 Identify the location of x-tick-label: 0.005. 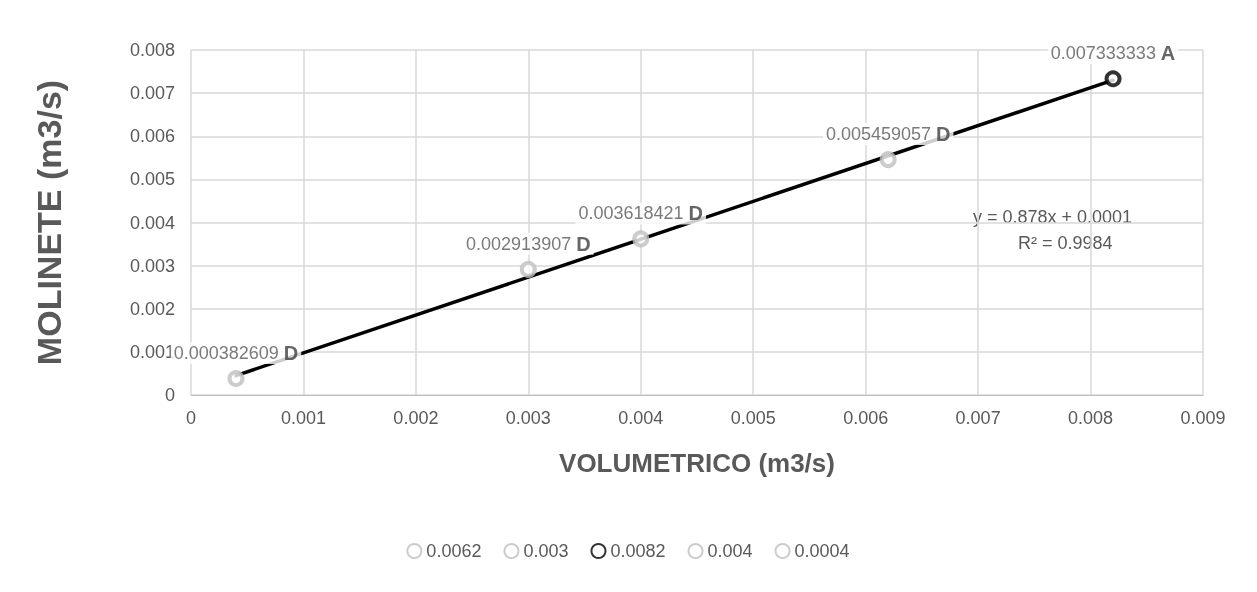
(753, 418).